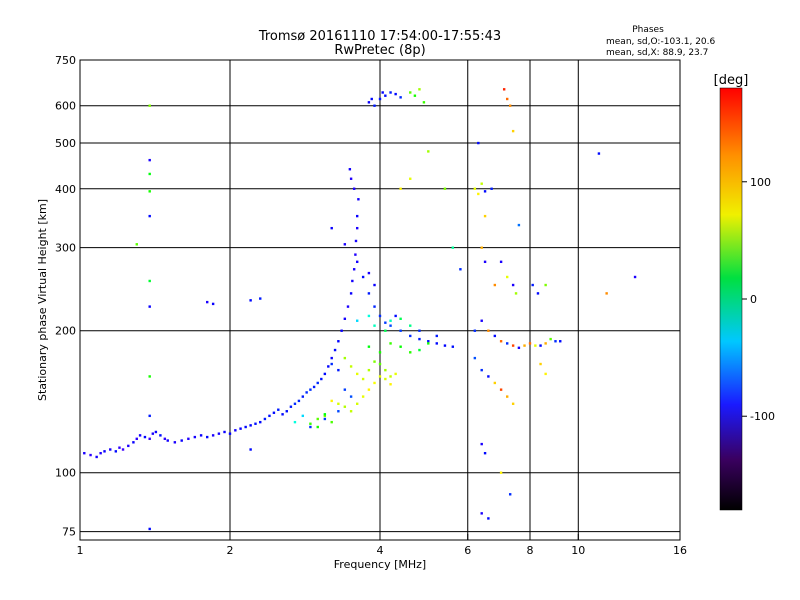 This screenshot has width=800, height=600. What do you see at coordinates (380, 550) in the screenshot?
I see `x-tick-label: 4` at bounding box center [380, 550].